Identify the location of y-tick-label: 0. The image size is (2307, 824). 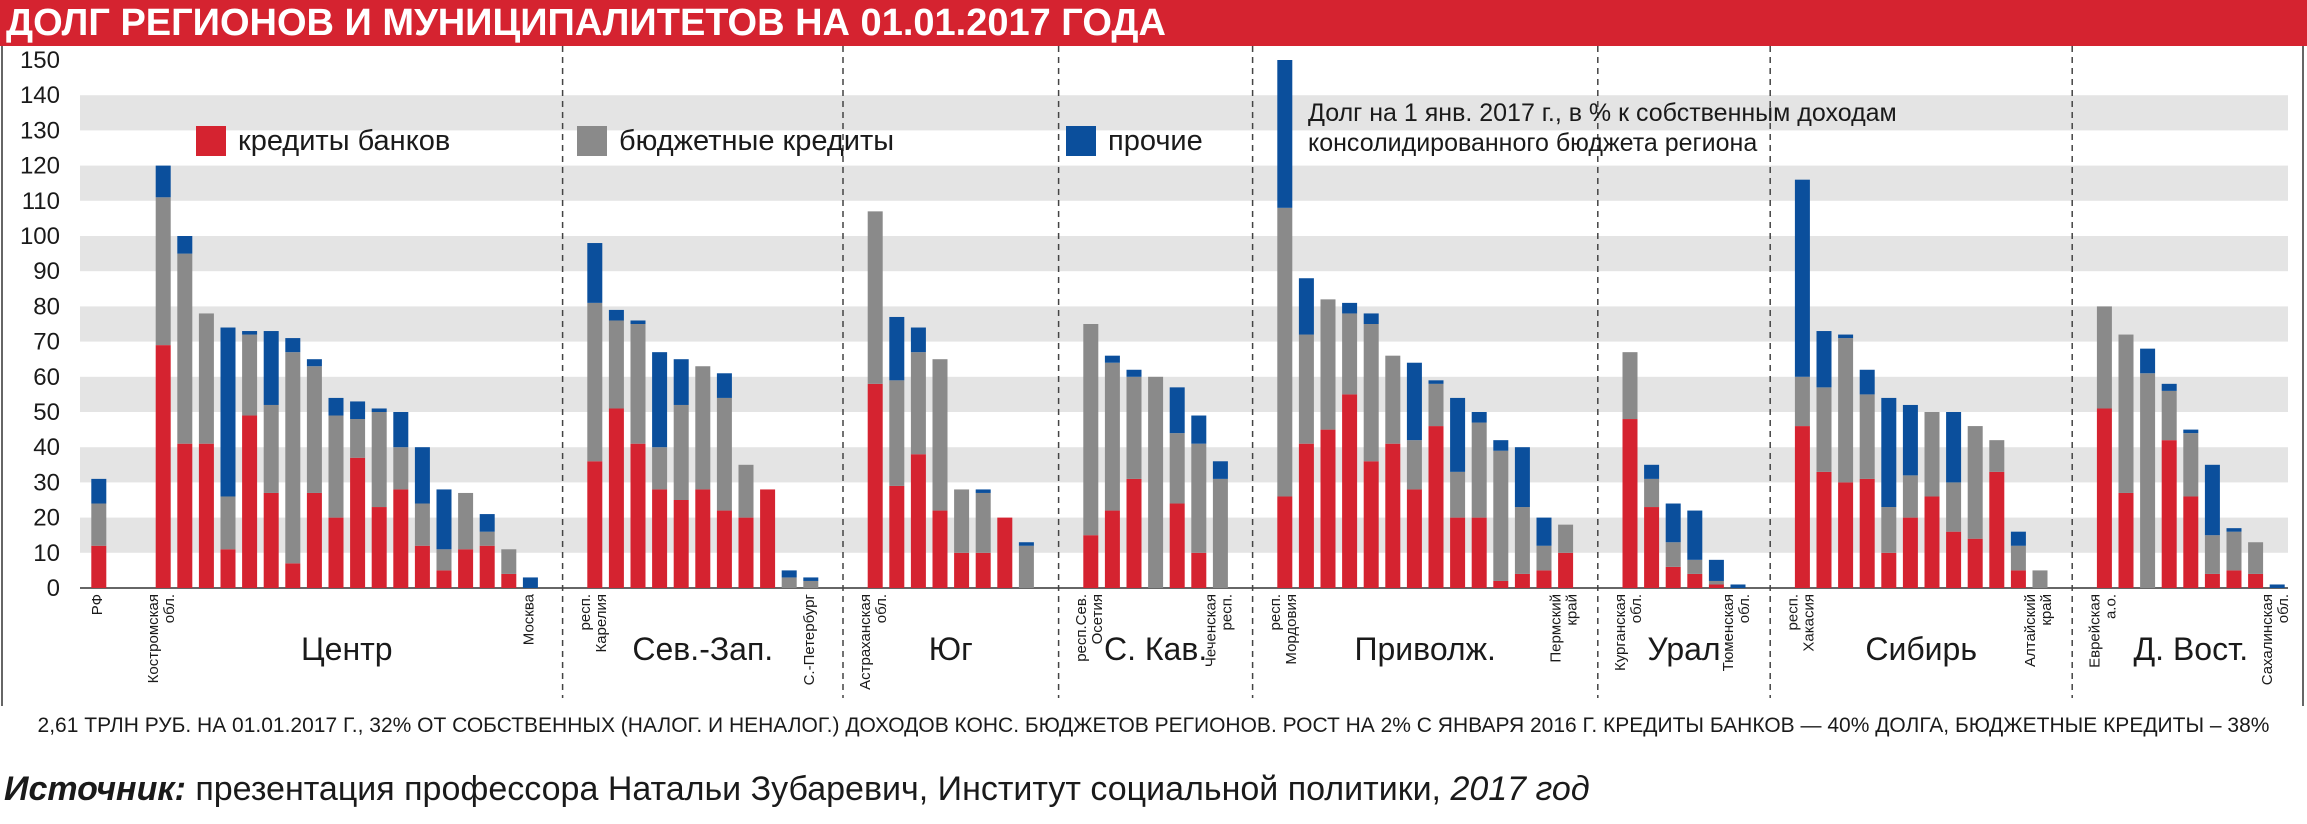
(53, 588).